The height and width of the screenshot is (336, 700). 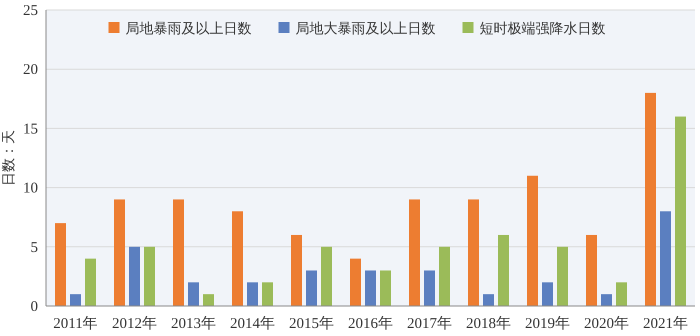 I want to click on x-tick-label: 2019年, so click(x=547, y=323).